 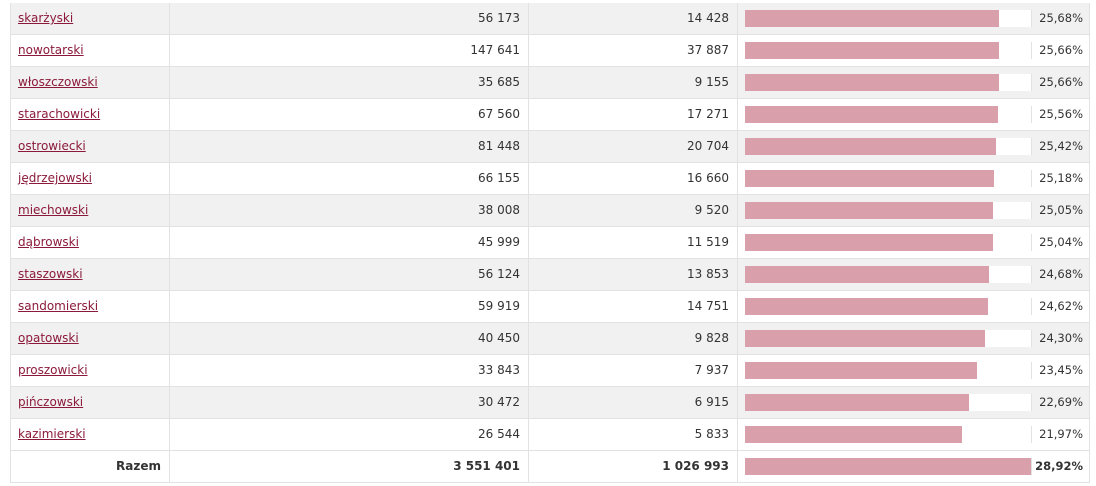 What do you see at coordinates (55, 178) in the screenshot?
I see `district-link: jędrzejowski` at bounding box center [55, 178].